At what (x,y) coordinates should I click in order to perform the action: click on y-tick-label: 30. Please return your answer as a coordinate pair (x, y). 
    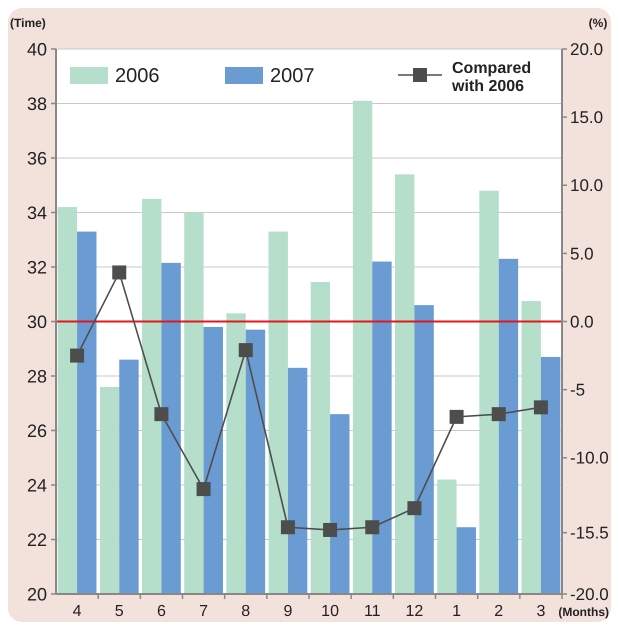
    Looking at the image, I should click on (36, 322).